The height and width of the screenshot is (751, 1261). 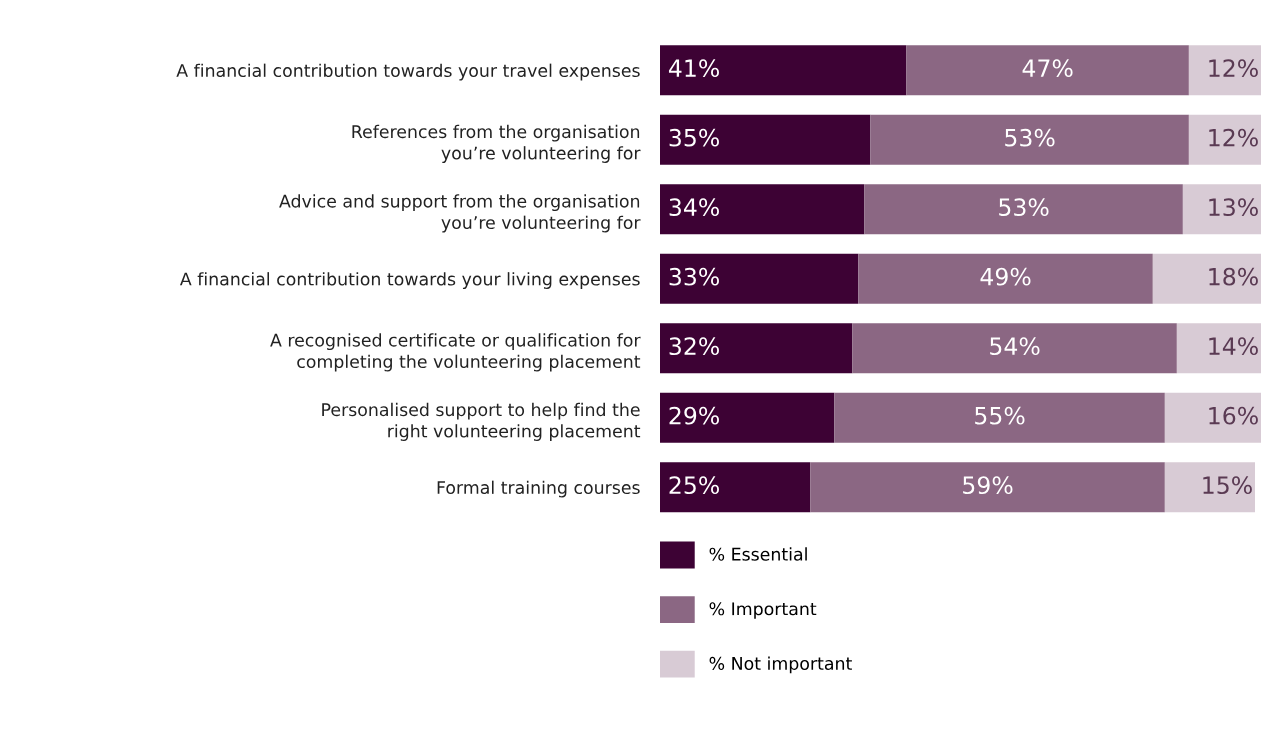 I want to click on data-label: 34%, so click(x=694, y=207).